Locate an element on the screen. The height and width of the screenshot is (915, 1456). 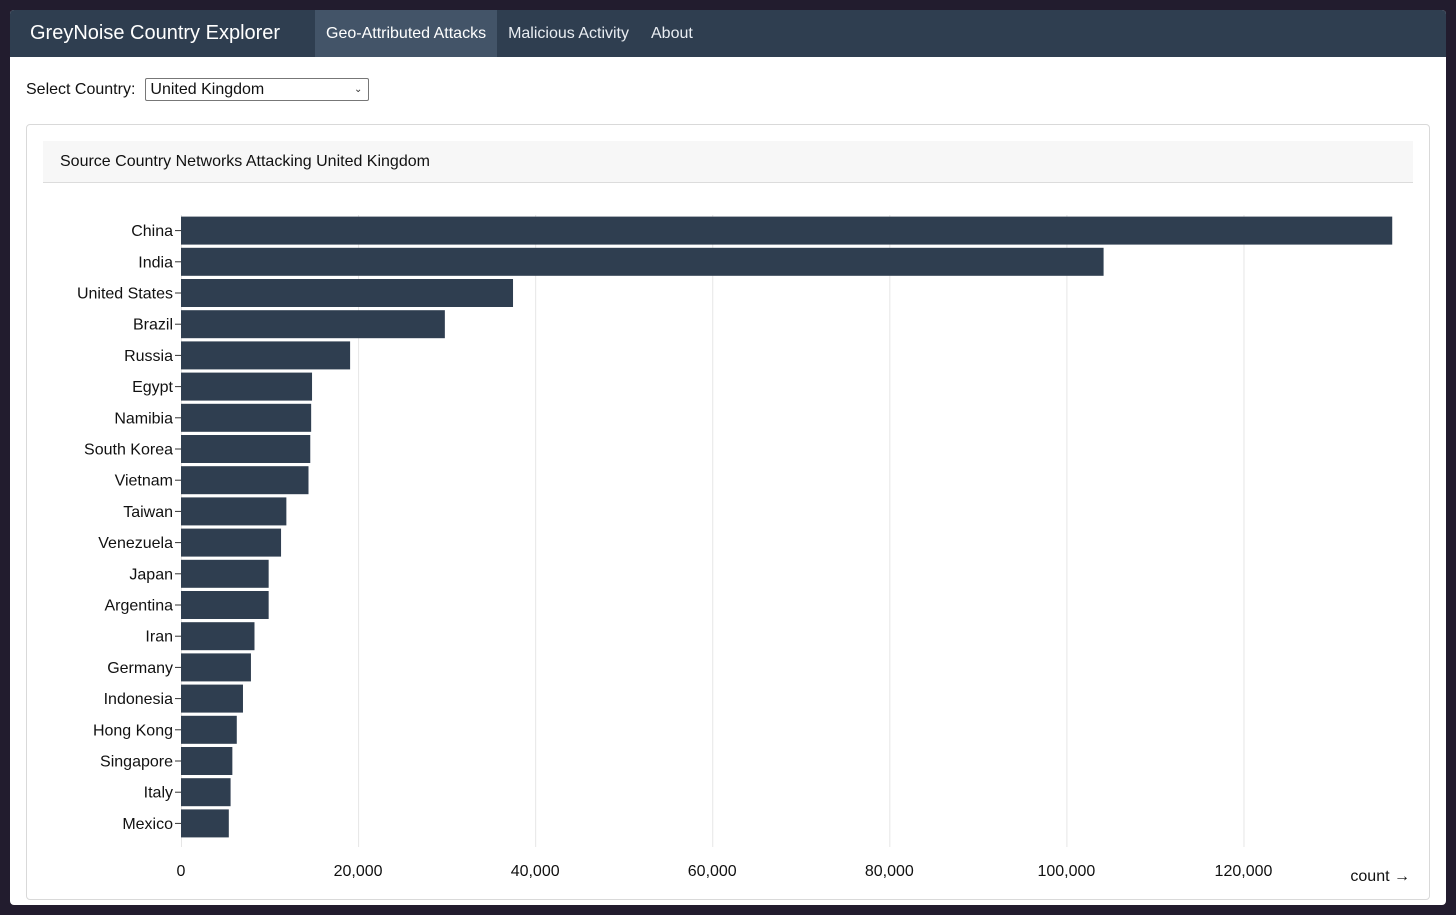
y-tick-label: Namibia is located at coordinates (143, 418).